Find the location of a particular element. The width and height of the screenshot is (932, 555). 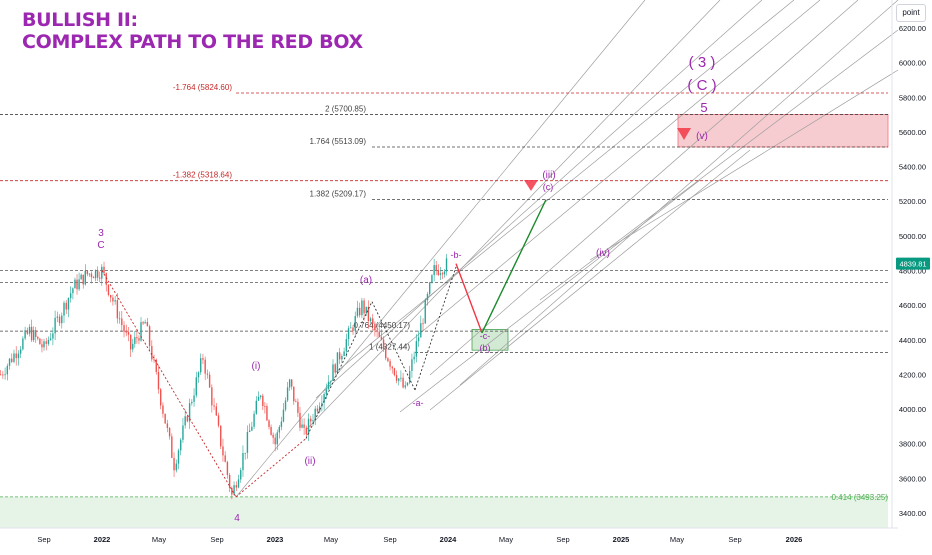

target-zone-green is located at coordinates (490, 339).